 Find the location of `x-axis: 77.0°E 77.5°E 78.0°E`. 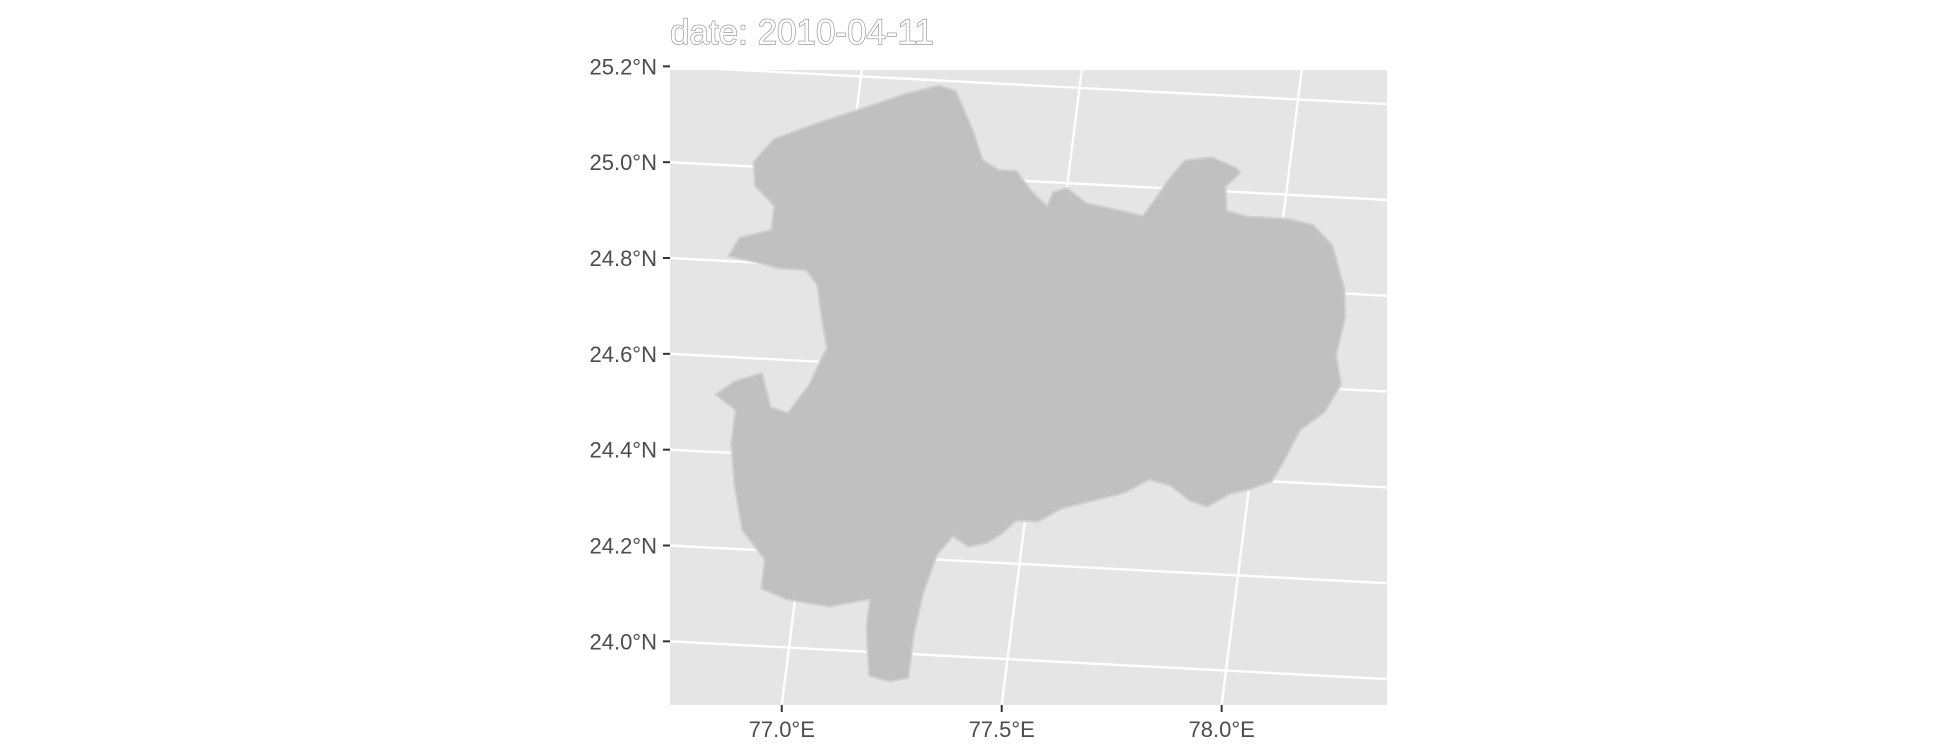

x-axis: 77.0°E 77.5°E 78.0°E is located at coordinates (1002, 723).